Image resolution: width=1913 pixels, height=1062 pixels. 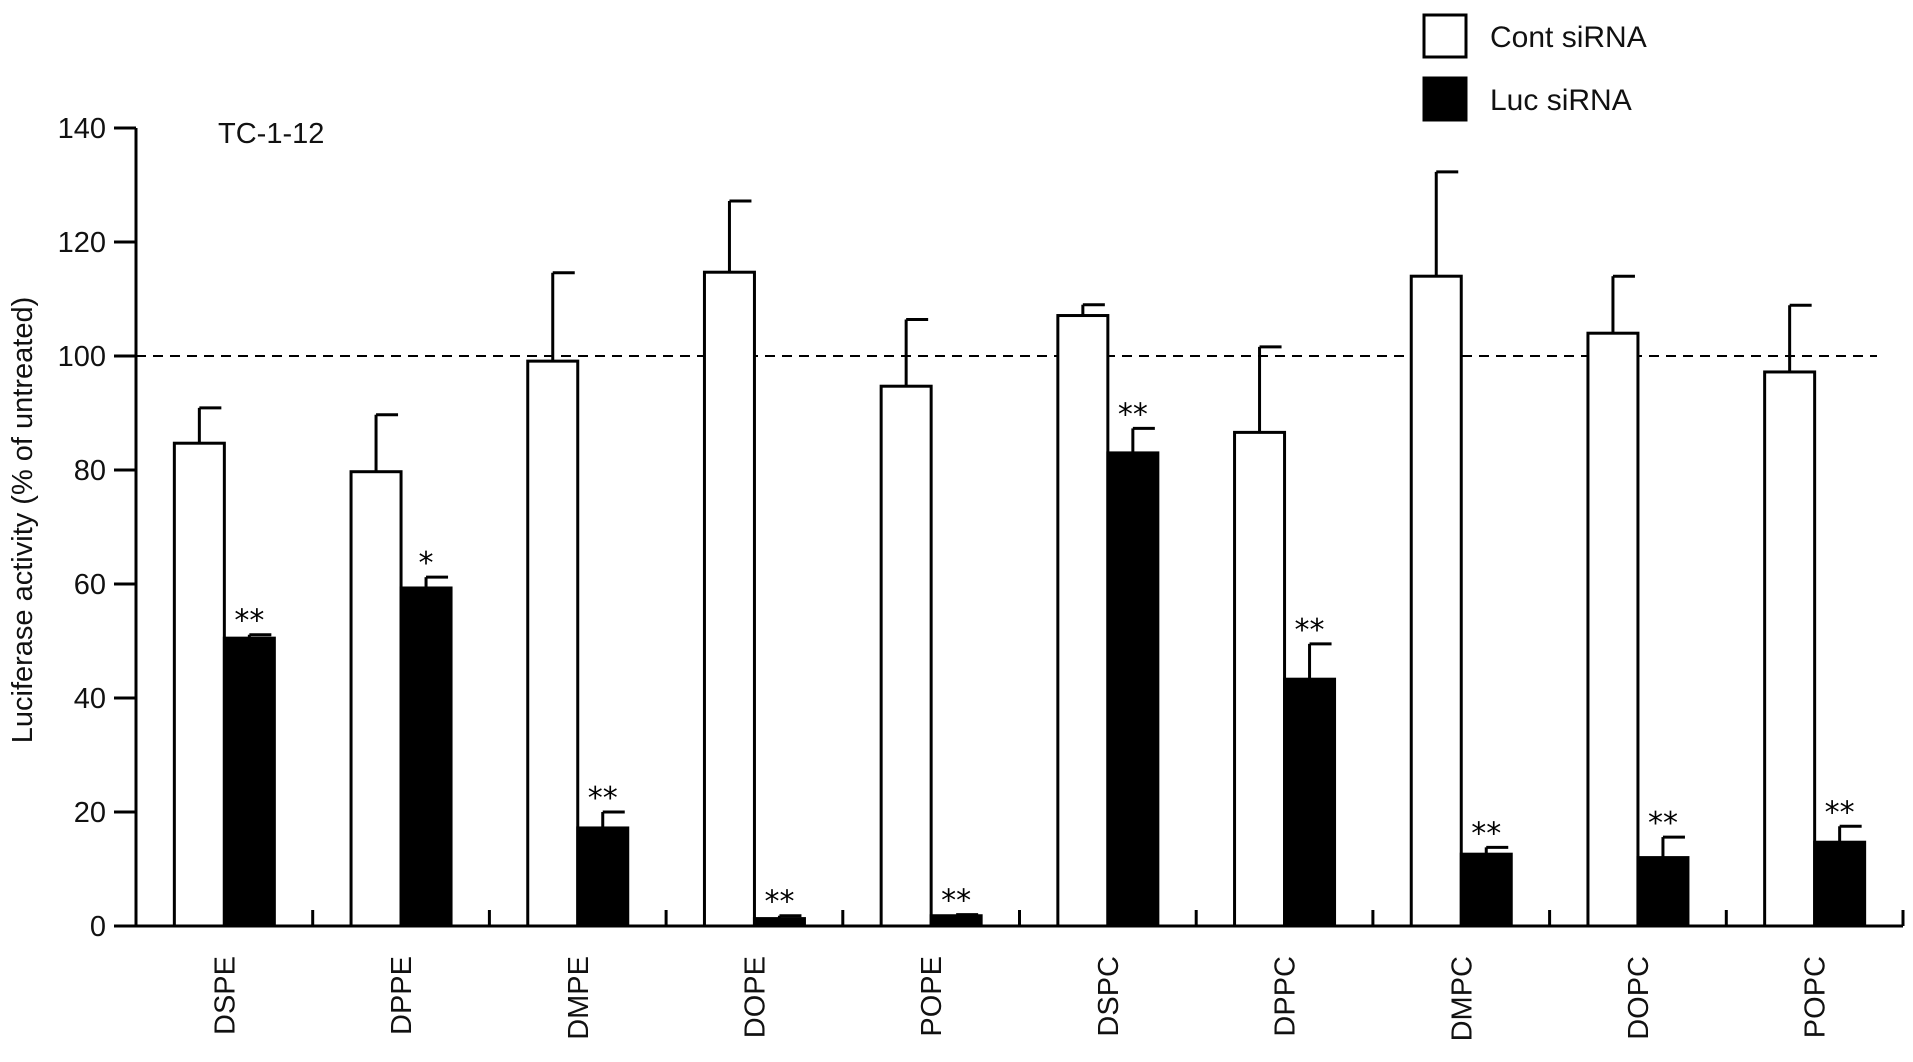 I want to click on bar-cont-sirna-dmpe, so click(x=553, y=643).